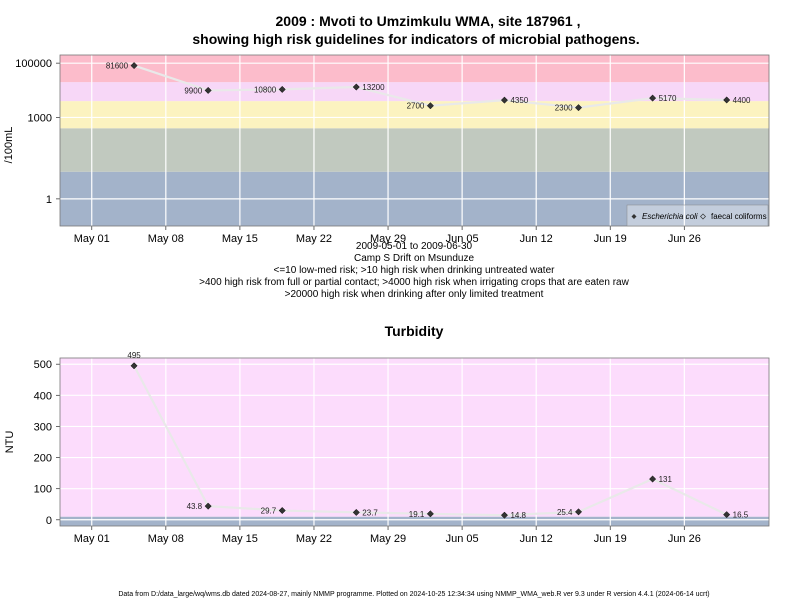 The height and width of the screenshot is (600, 800). Describe the element at coordinates (373, 87) in the screenshot. I see `data-label: 13200` at that location.